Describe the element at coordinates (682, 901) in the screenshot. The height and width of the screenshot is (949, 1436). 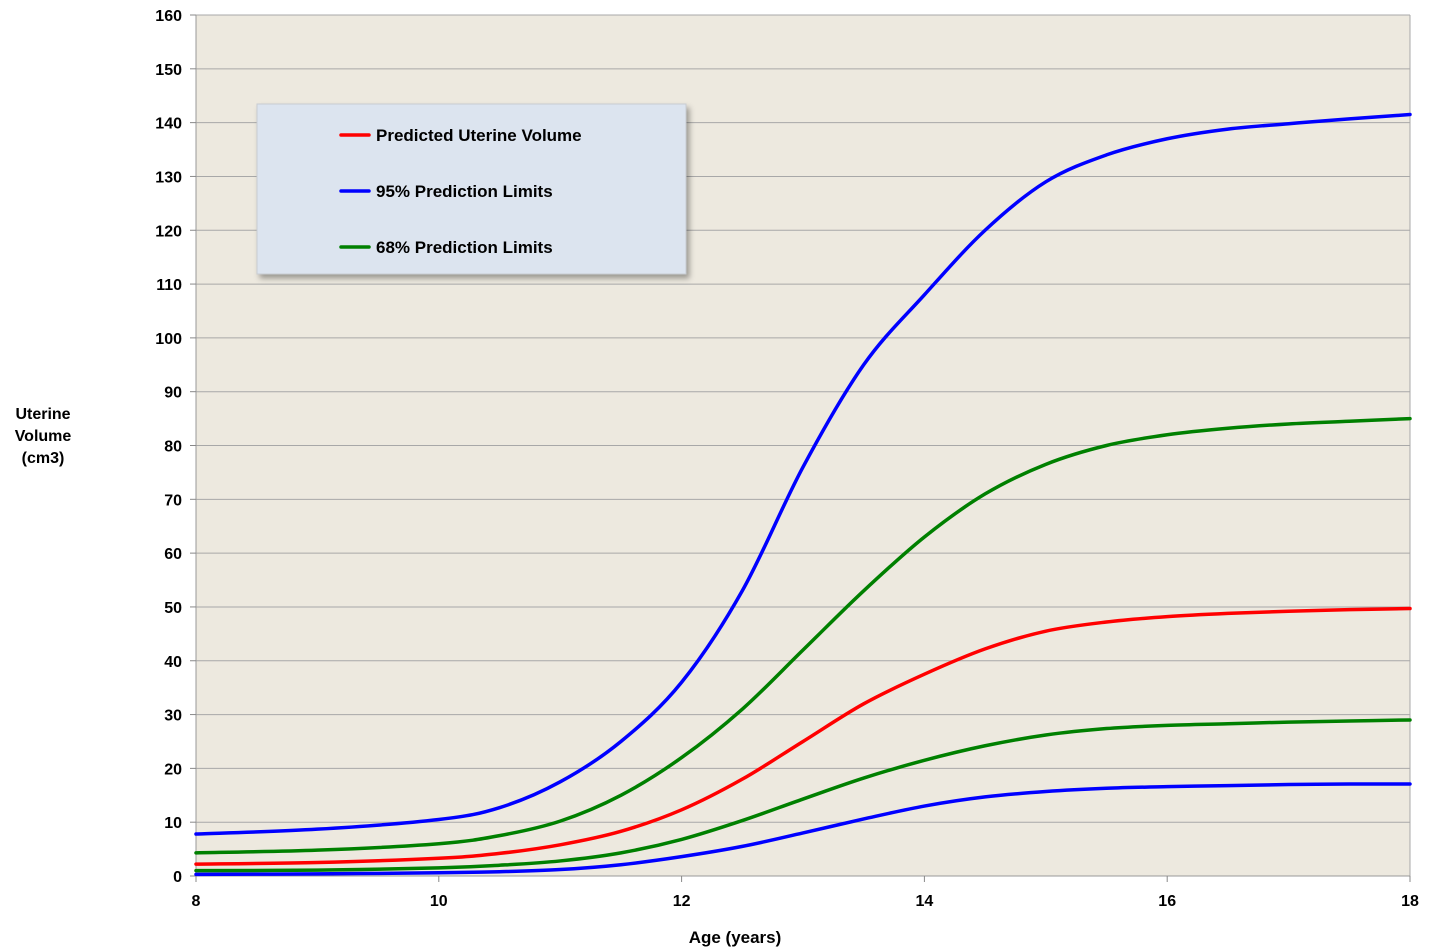
I see `x-tick-label: 12` at that location.